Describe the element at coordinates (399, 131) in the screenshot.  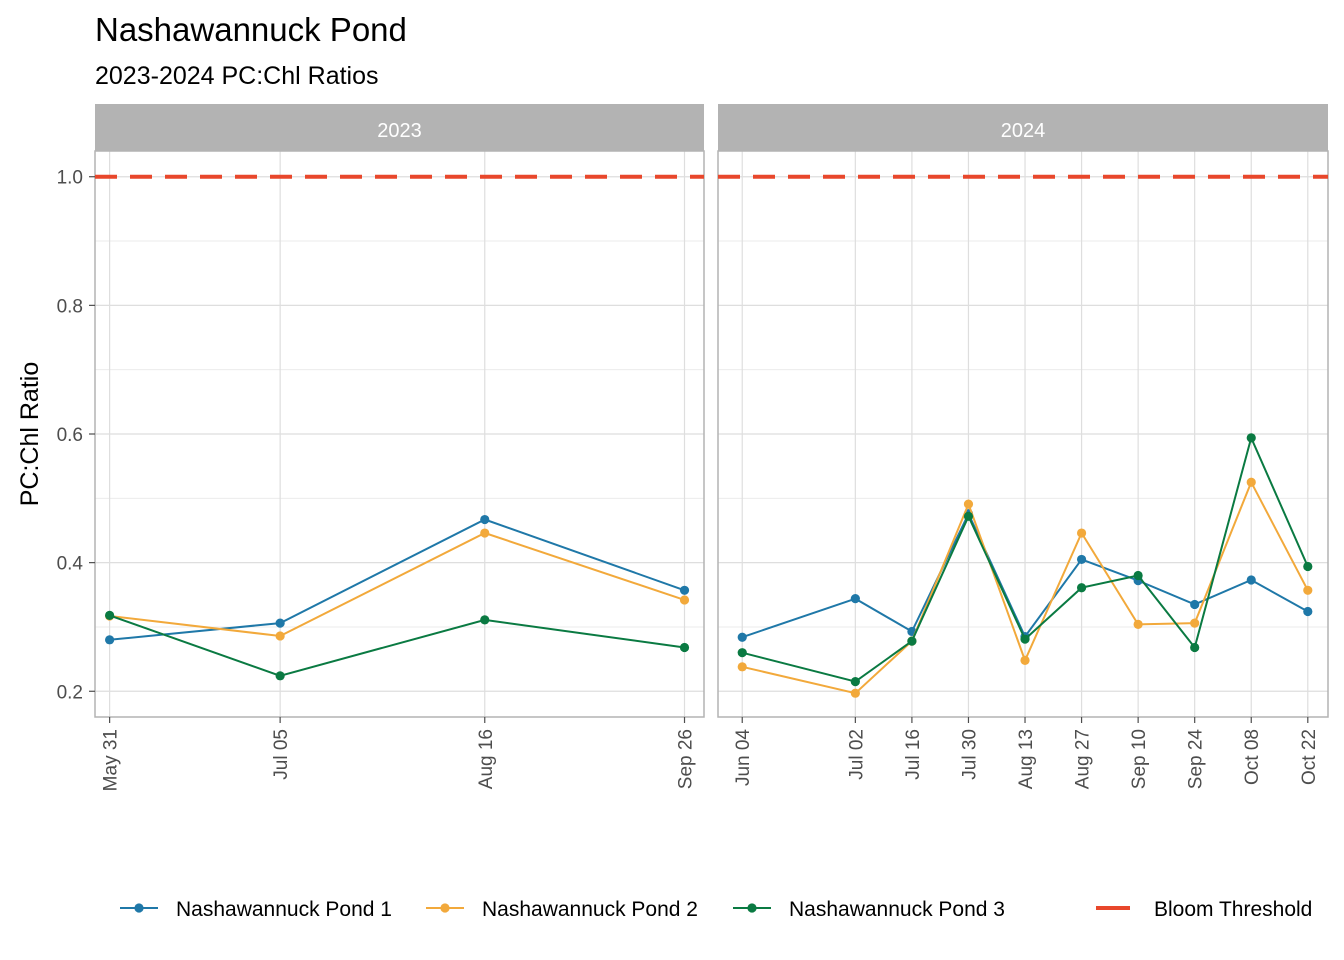
I see `facet-strip-label: 2023` at that location.